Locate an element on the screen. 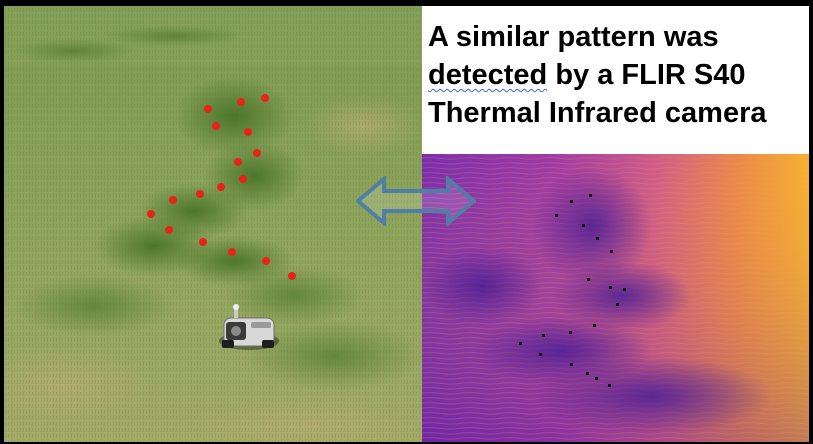 The image size is (813, 444). caption-word-detected: detected is located at coordinates (488, 75).